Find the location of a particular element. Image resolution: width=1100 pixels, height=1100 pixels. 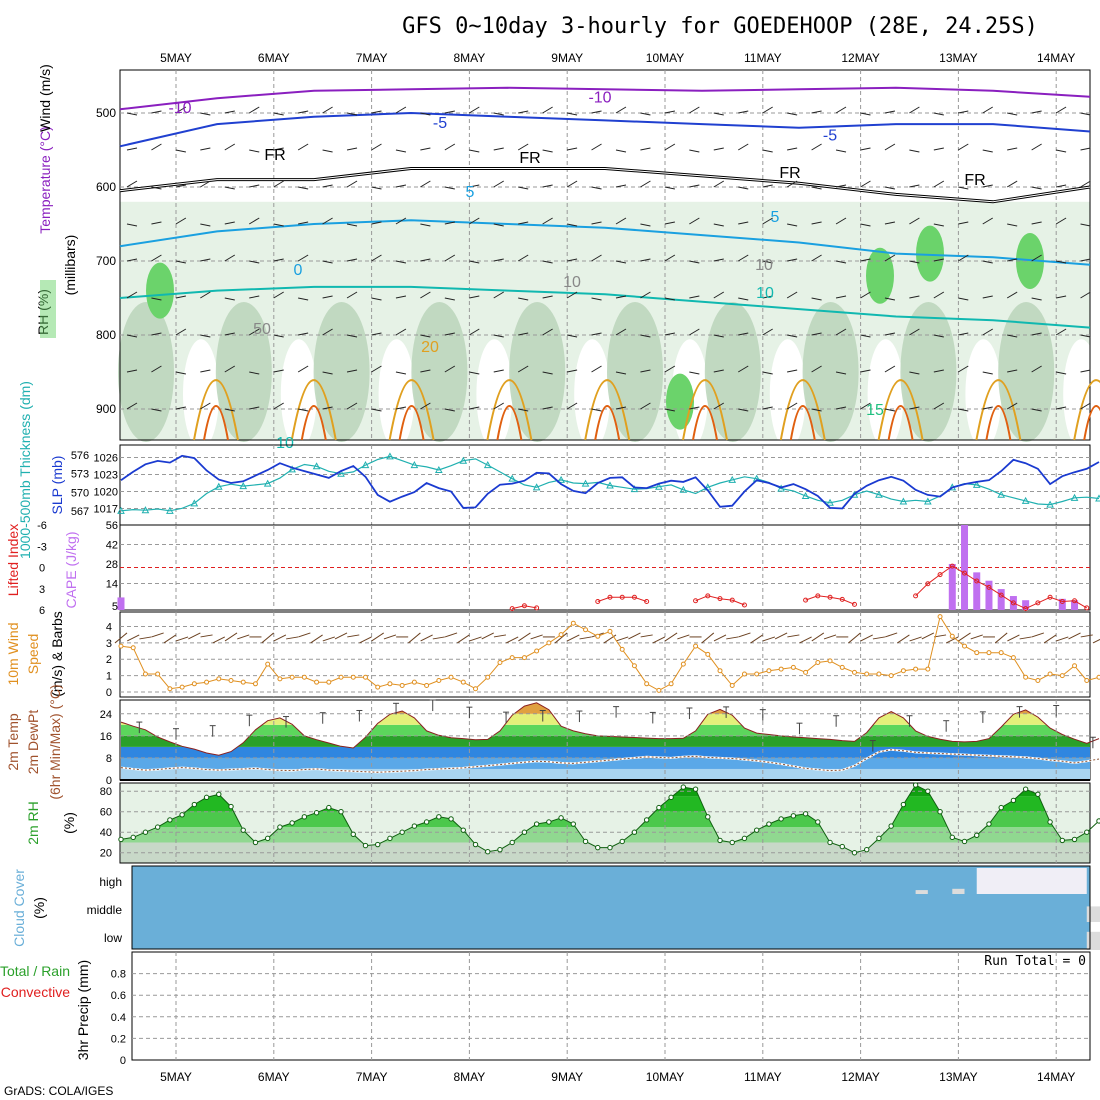

cloud-row-label: high is located at coordinates (110, 882).